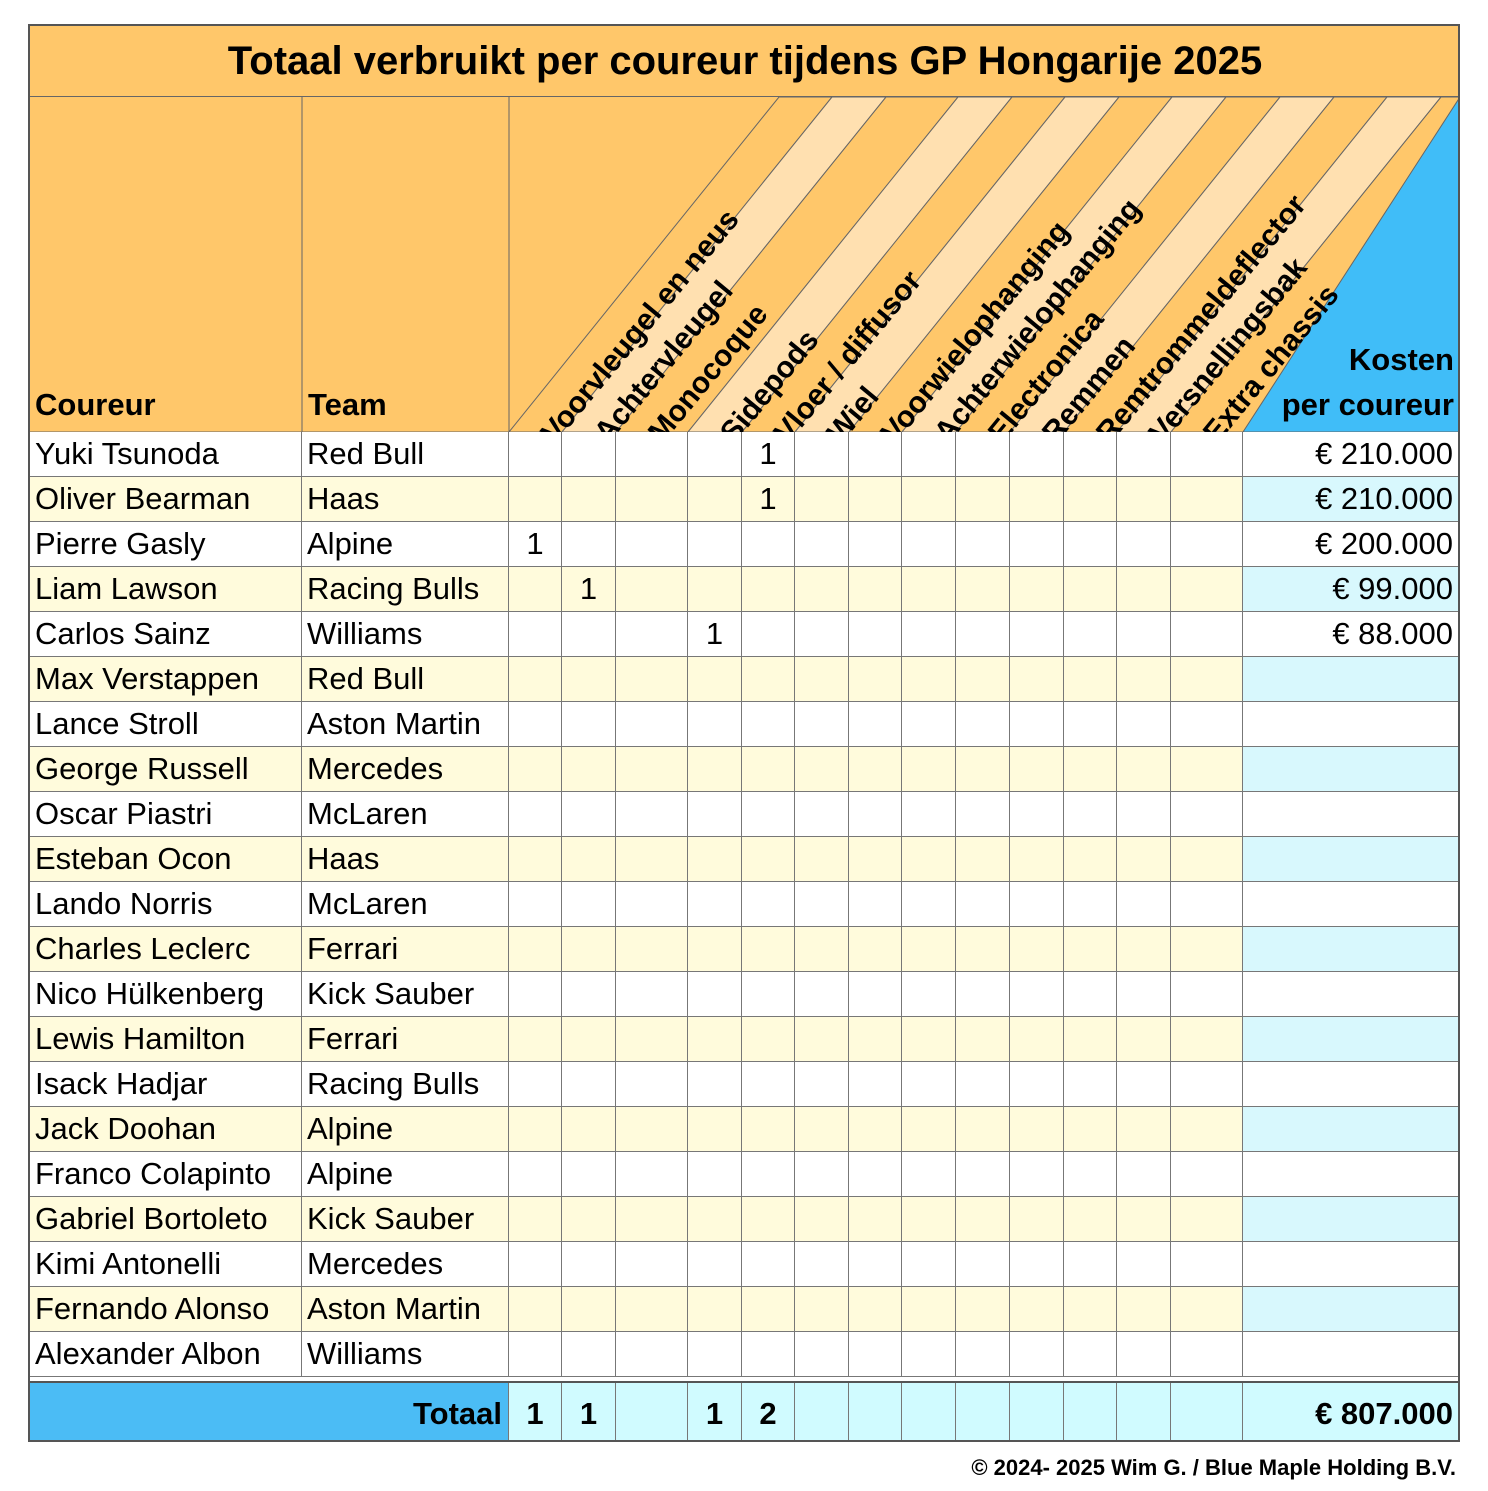 The height and width of the screenshot is (1491, 1488). Describe the element at coordinates (1350, 634) in the screenshot. I see `cost-cell: € 88.000` at that location.